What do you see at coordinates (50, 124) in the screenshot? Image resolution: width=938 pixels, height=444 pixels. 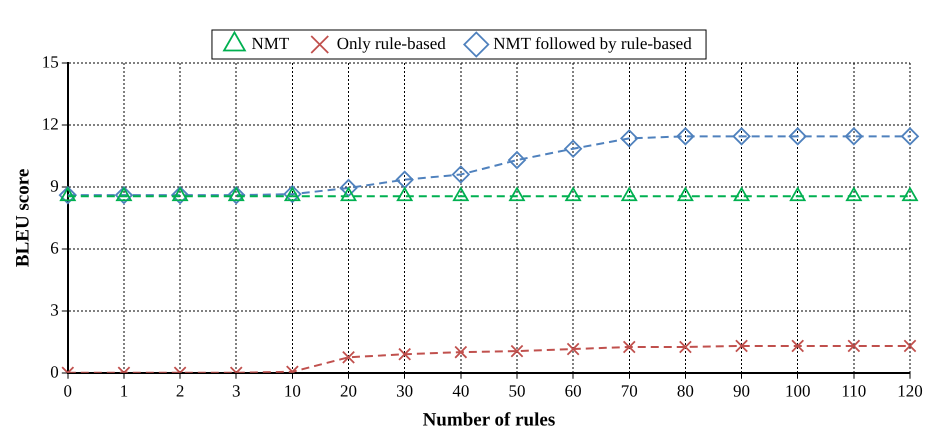 I see `y-tick-label: 12` at bounding box center [50, 124].